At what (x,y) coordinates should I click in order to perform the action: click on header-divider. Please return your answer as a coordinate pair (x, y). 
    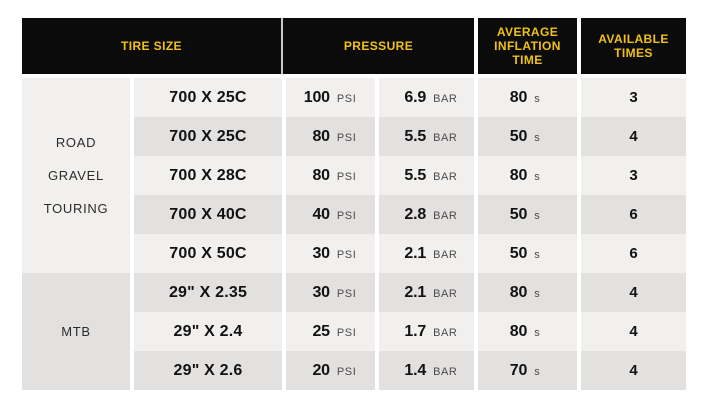
    Looking at the image, I should click on (579, 46).